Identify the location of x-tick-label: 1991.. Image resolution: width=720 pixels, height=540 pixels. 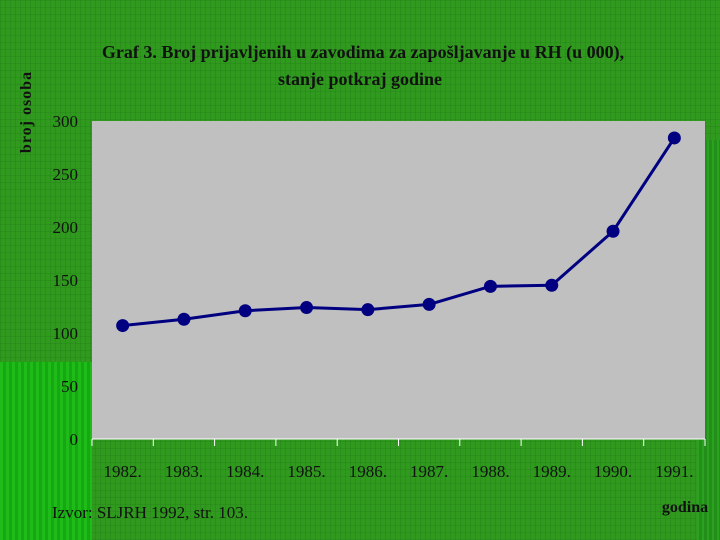
(674, 471).